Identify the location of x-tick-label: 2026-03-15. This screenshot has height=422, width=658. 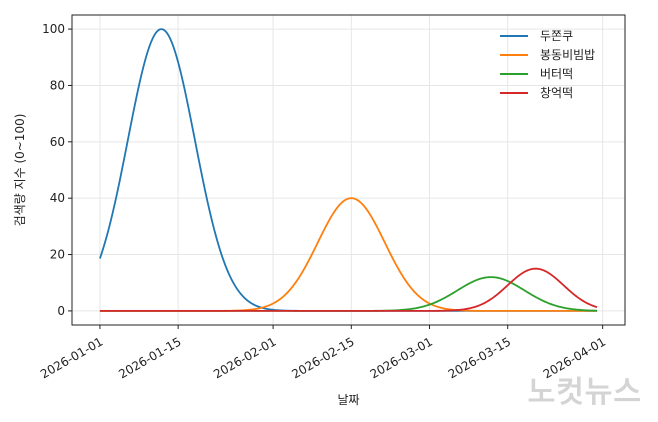
(479, 357).